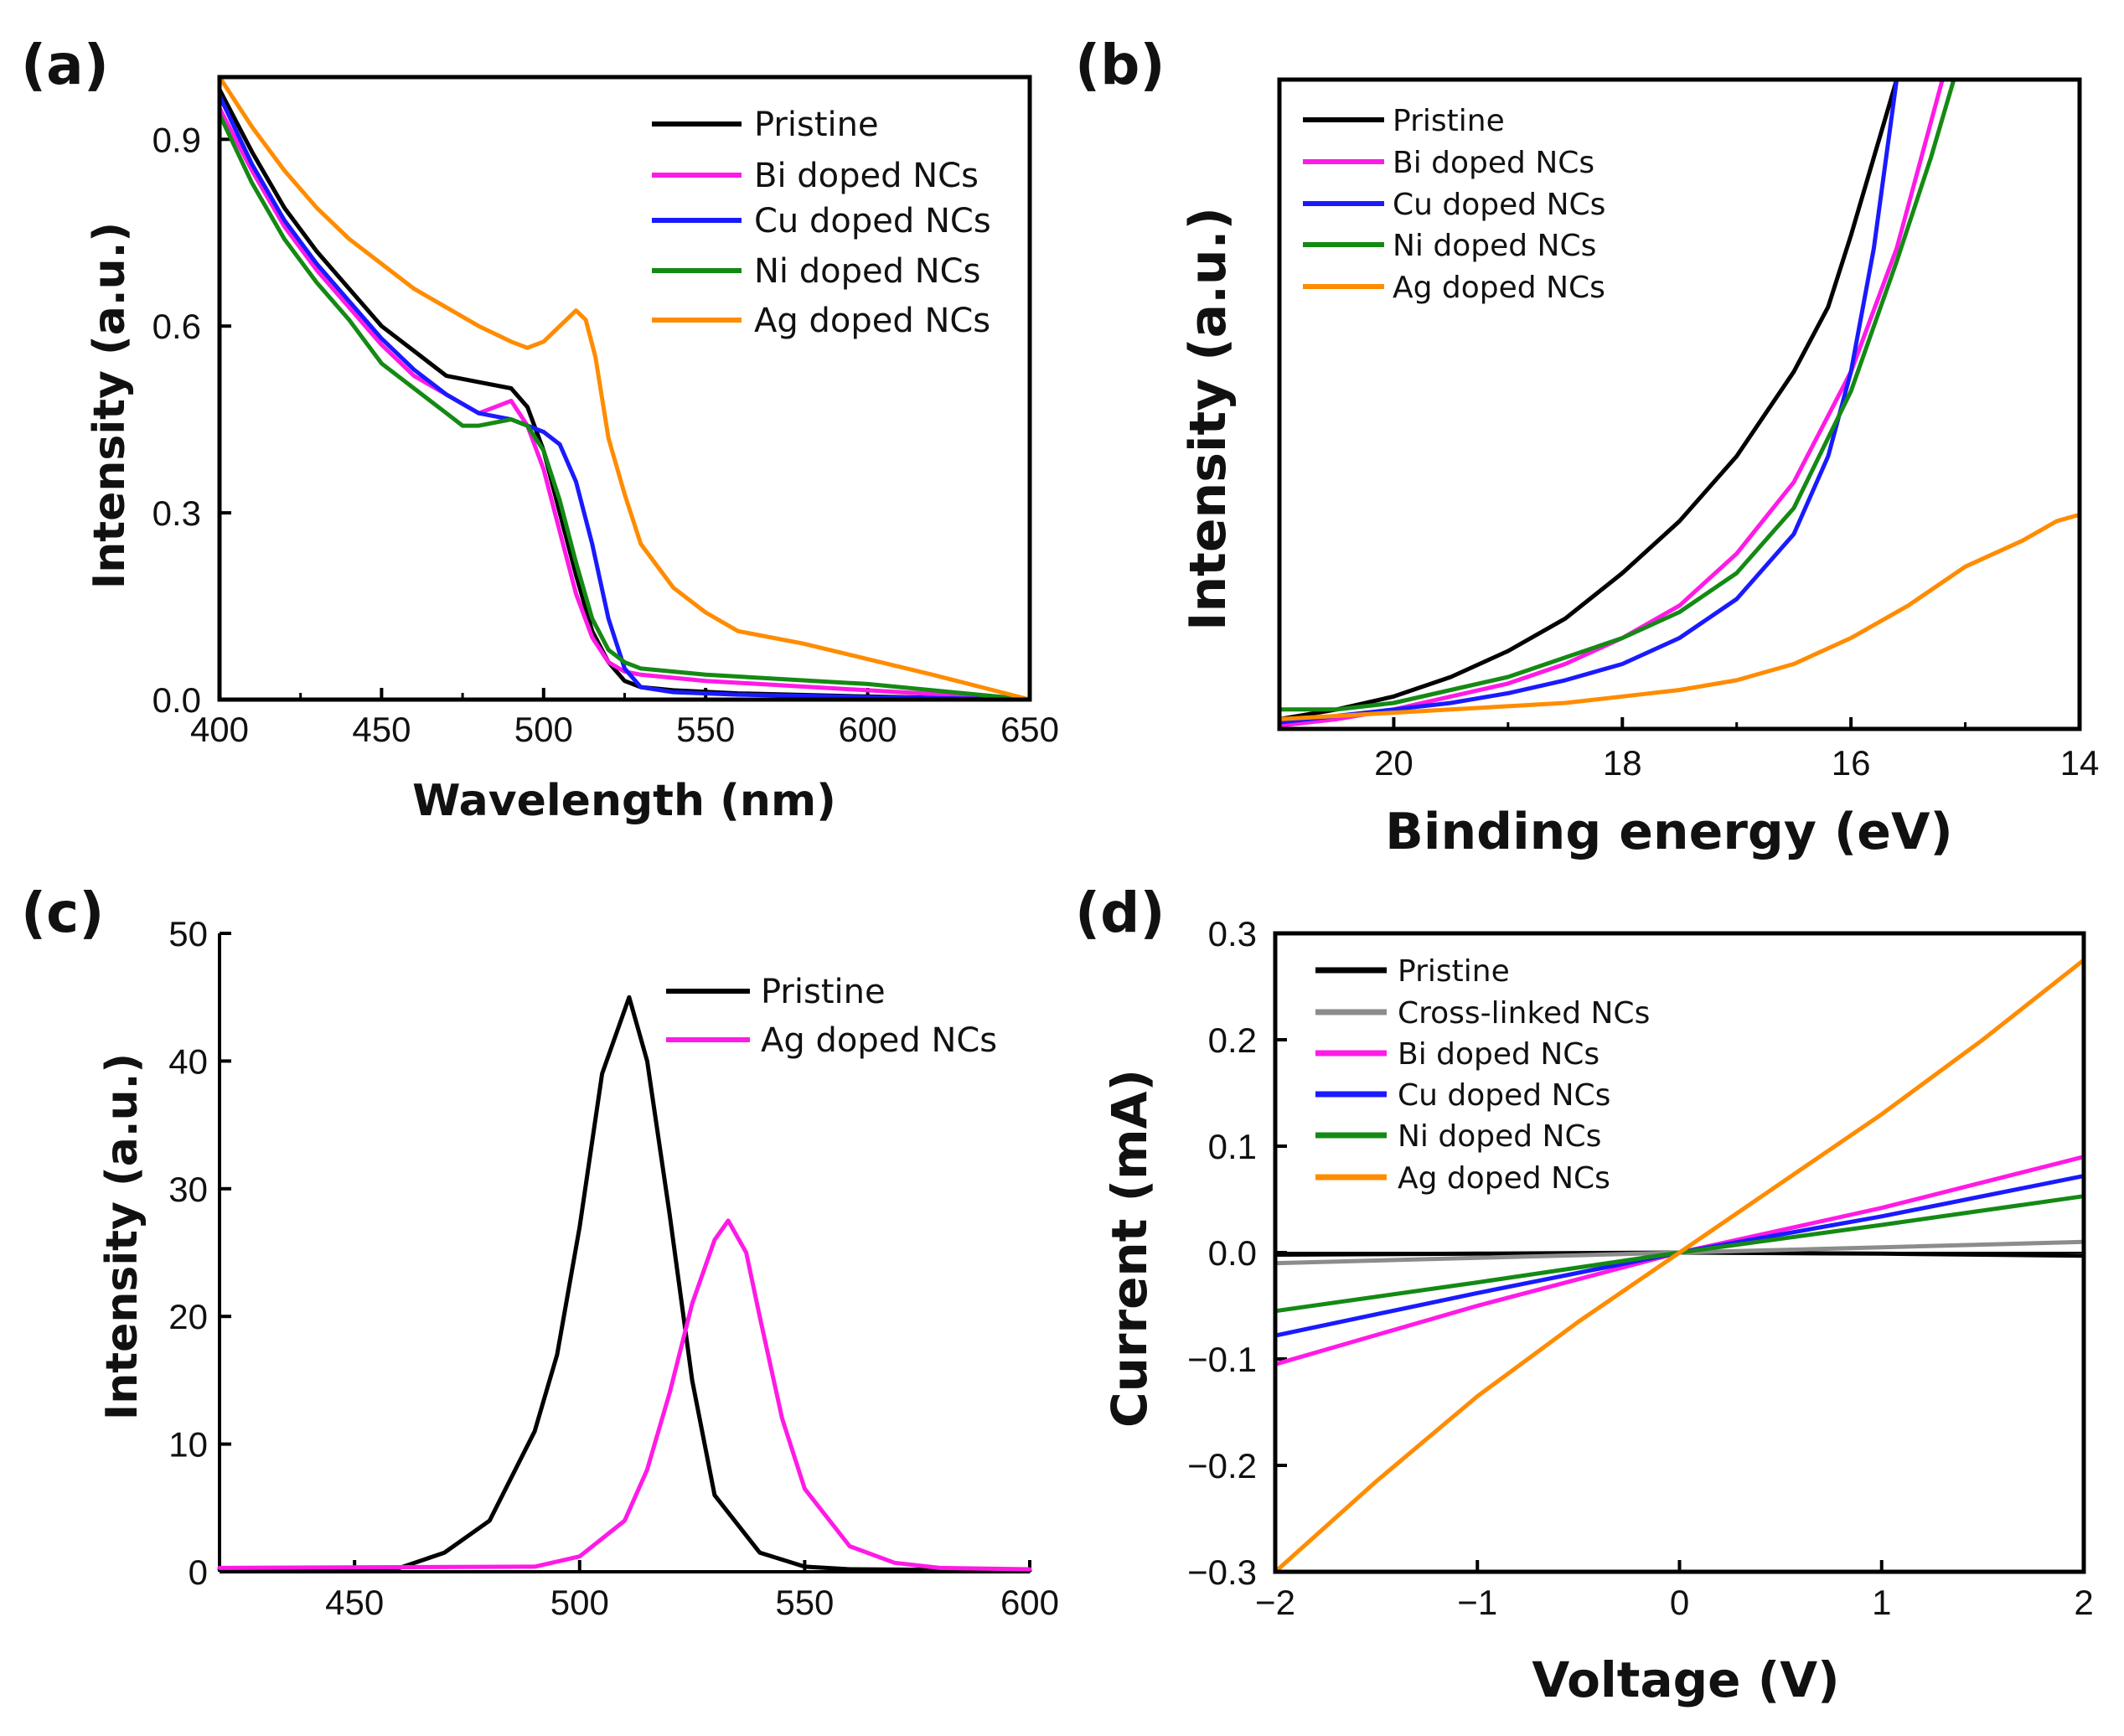  Describe the element at coordinates (1623, 763) in the screenshot. I see `panel-b-xtick-label: 18` at that location.